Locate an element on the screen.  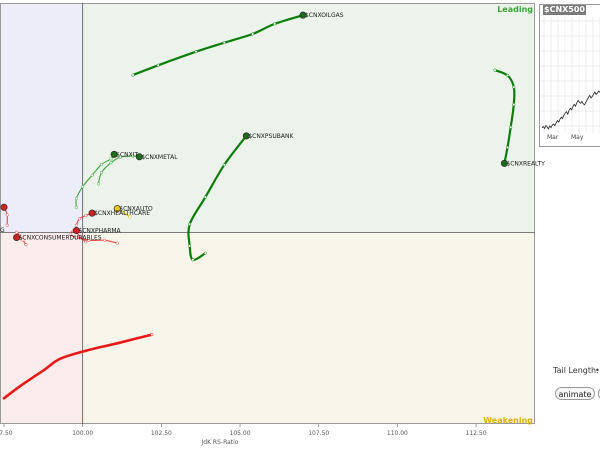
quadrant-label-weakening: Weakening is located at coordinates (508, 420).